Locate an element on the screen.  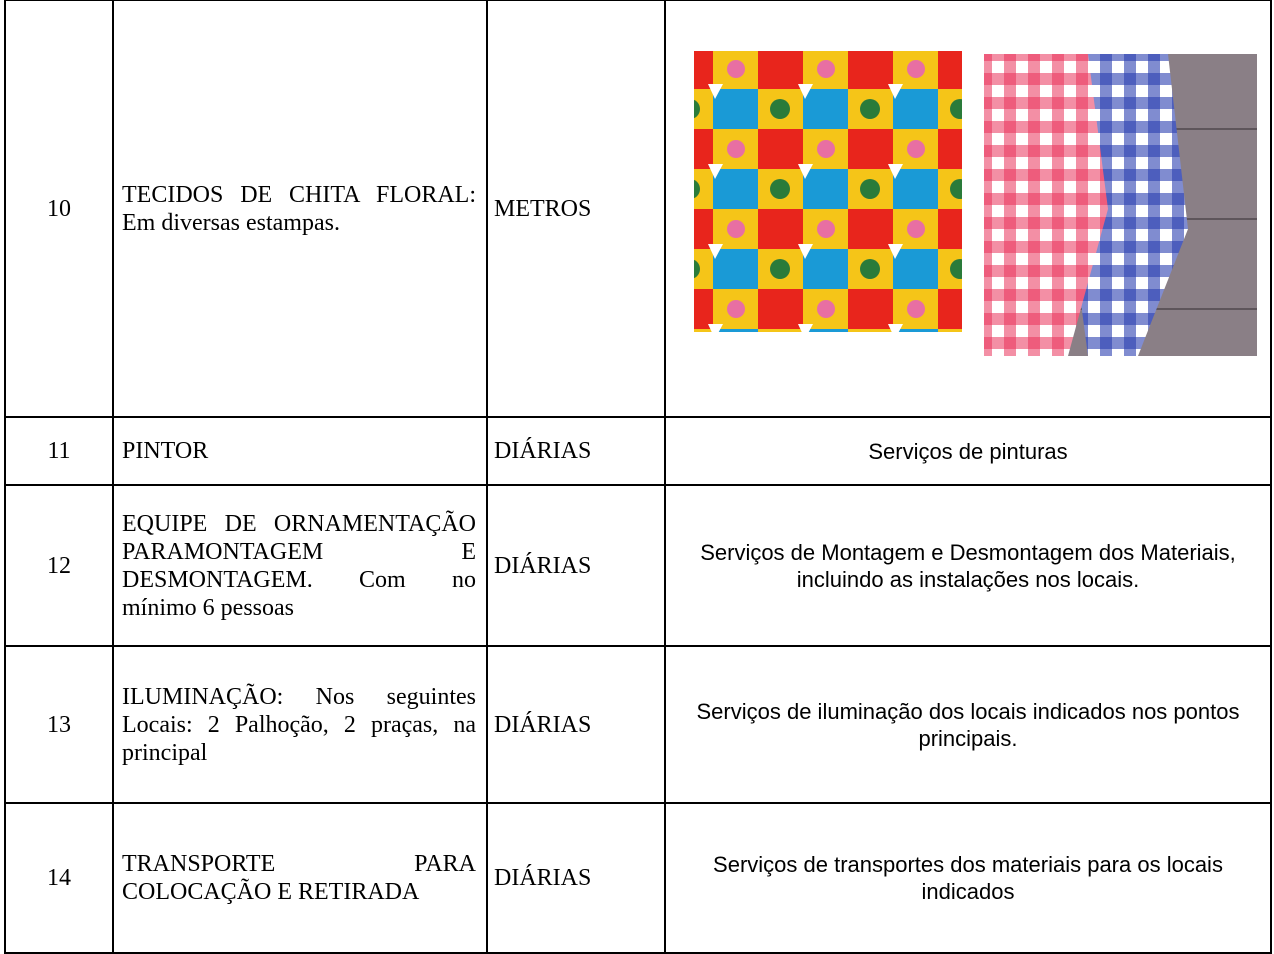
table-row: 11 PINTOR DIÁRIAS Serviços de pinturas is located at coordinates (638, 451).